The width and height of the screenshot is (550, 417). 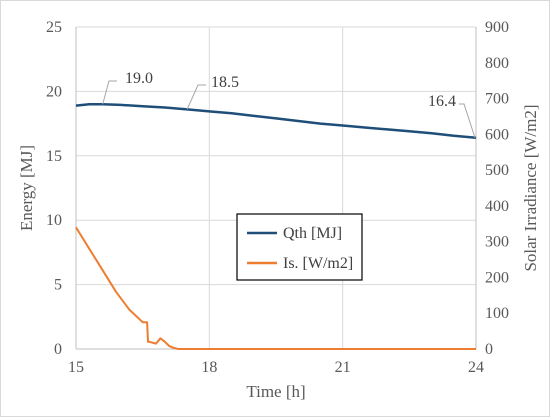 What do you see at coordinates (54, 220) in the screenshot?
I see `y-tick-label-left: 10` at bounding box center [54, 220].